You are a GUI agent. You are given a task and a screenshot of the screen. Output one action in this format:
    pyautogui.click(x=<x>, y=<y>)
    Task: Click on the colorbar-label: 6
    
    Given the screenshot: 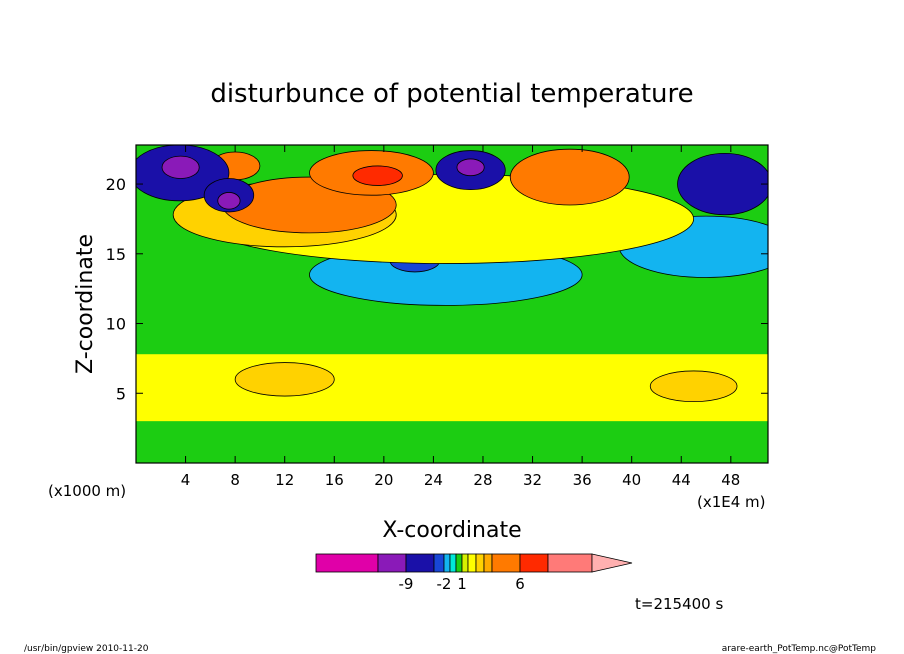 What is the action you would take?
    pyautogui.click(x=520, y=584)
    